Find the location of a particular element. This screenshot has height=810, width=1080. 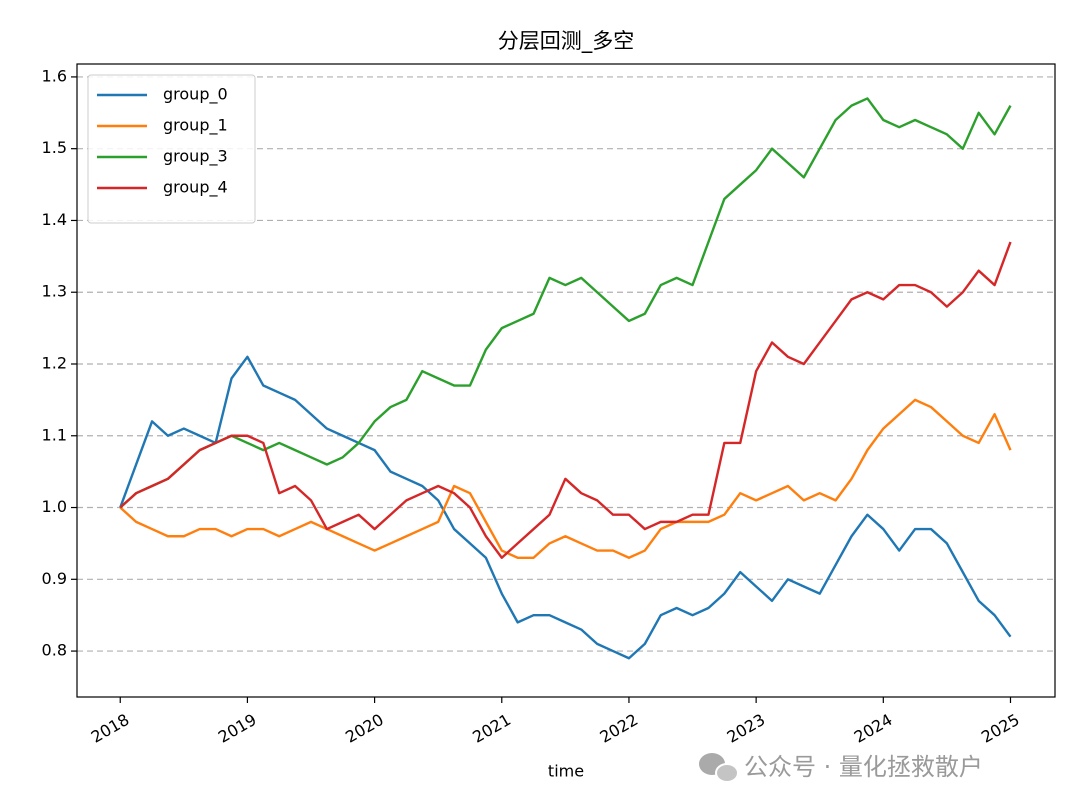

y-tick-label: 1.3 is located at coordinates (54, 291).